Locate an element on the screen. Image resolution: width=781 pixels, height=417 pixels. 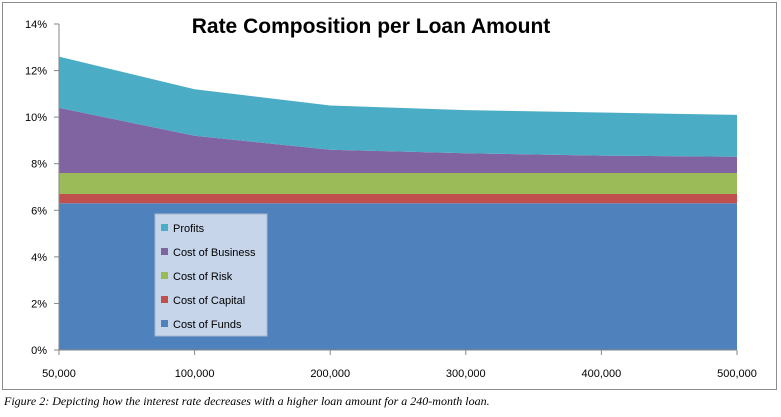
legend-label-cost-of-risk: Cost of Risk is located at coordinates (203, 277).